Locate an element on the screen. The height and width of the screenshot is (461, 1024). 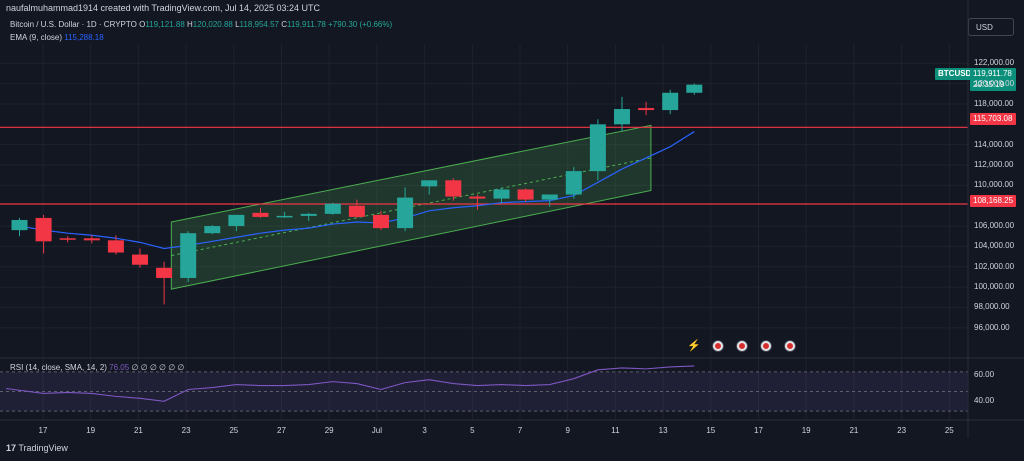
price-tick-label: 120,000.00 is located at coordinates (994, 83).